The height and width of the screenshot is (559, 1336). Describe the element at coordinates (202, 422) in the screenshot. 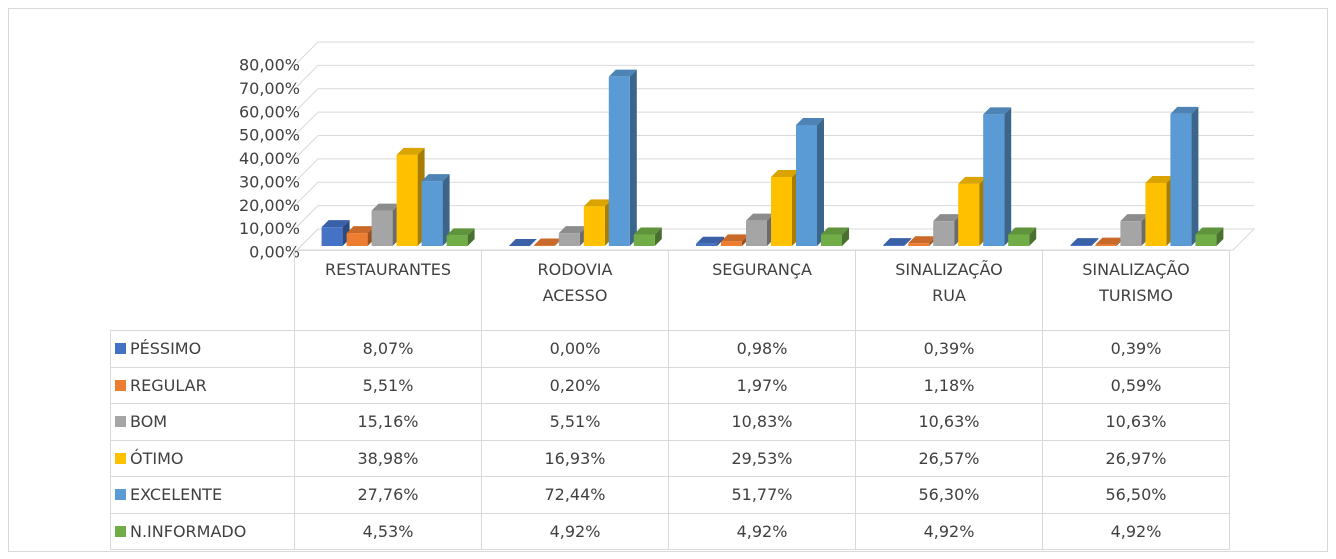

I see `legend-cell: BOM` at that location.